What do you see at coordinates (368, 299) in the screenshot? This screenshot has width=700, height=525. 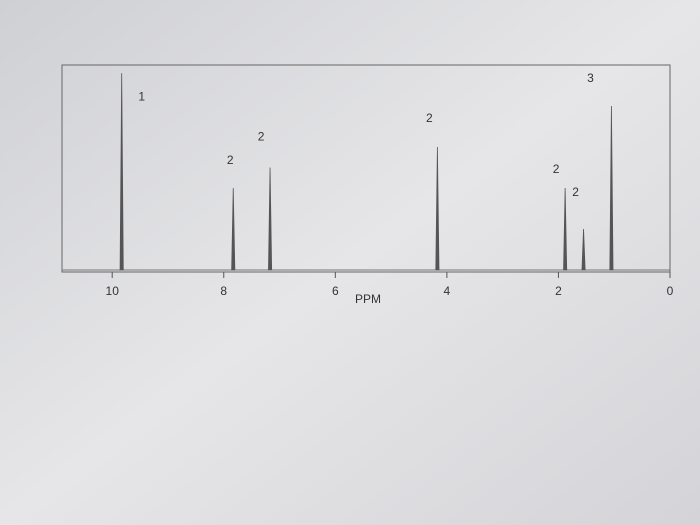 I see `x-axis-label: PPM` at bounding box center [368, 299].